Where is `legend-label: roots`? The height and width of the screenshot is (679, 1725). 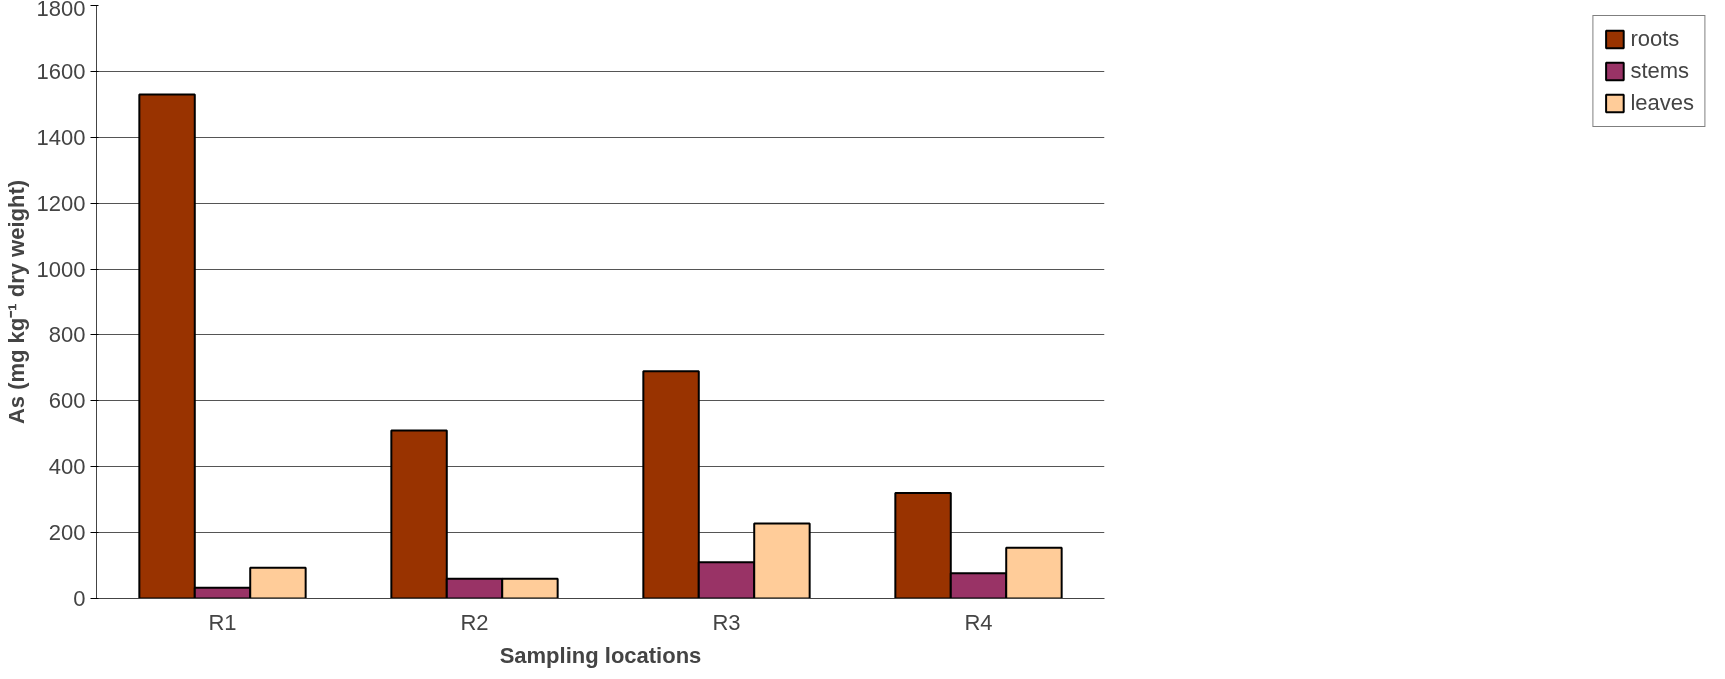 legend-label: roots is located at coordinates (1655, 39).